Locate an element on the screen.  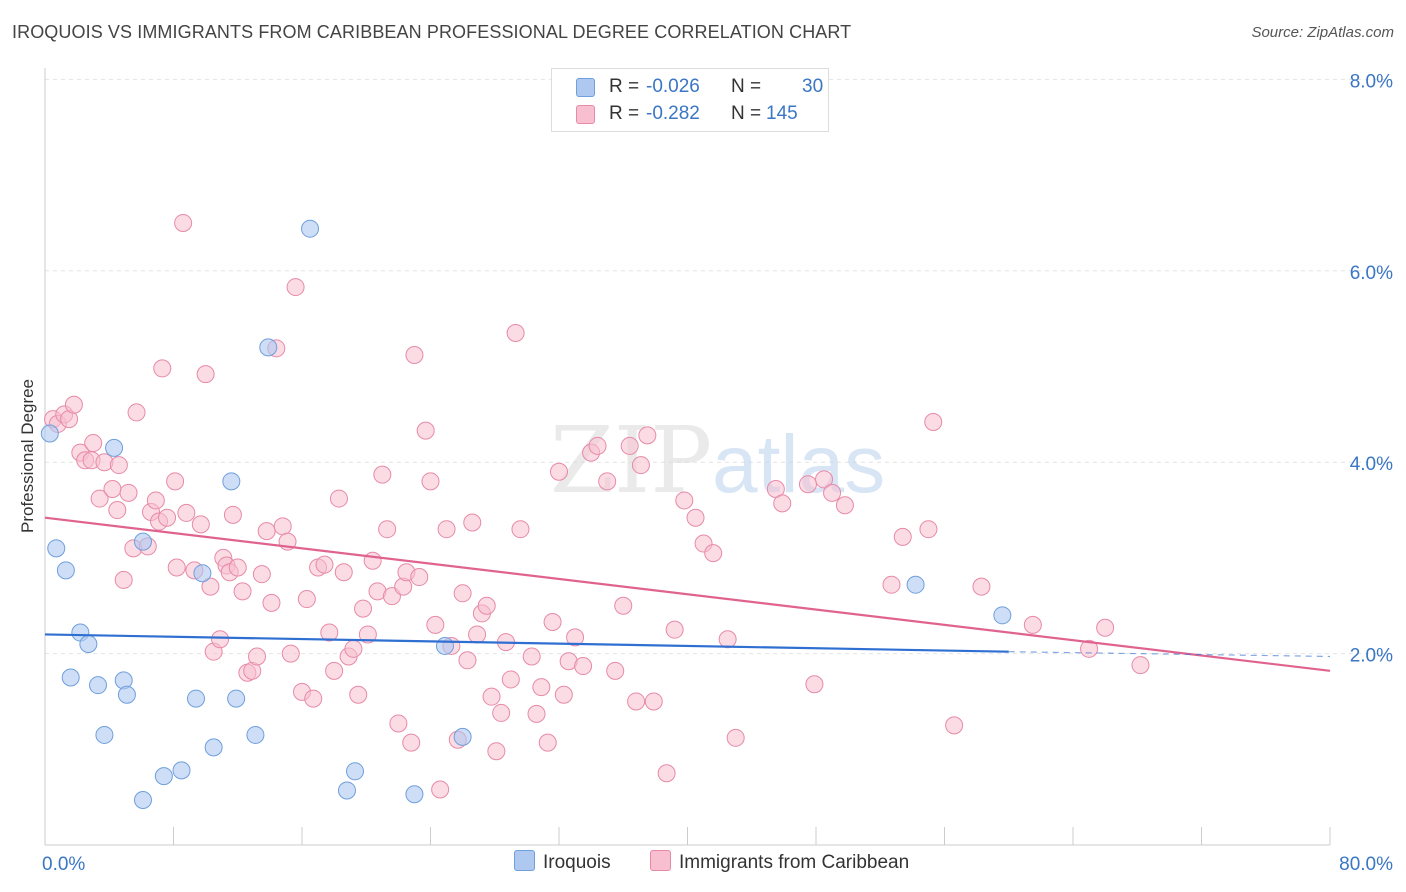
iroquois-trend-extension is located at coordinates (1169, 654).